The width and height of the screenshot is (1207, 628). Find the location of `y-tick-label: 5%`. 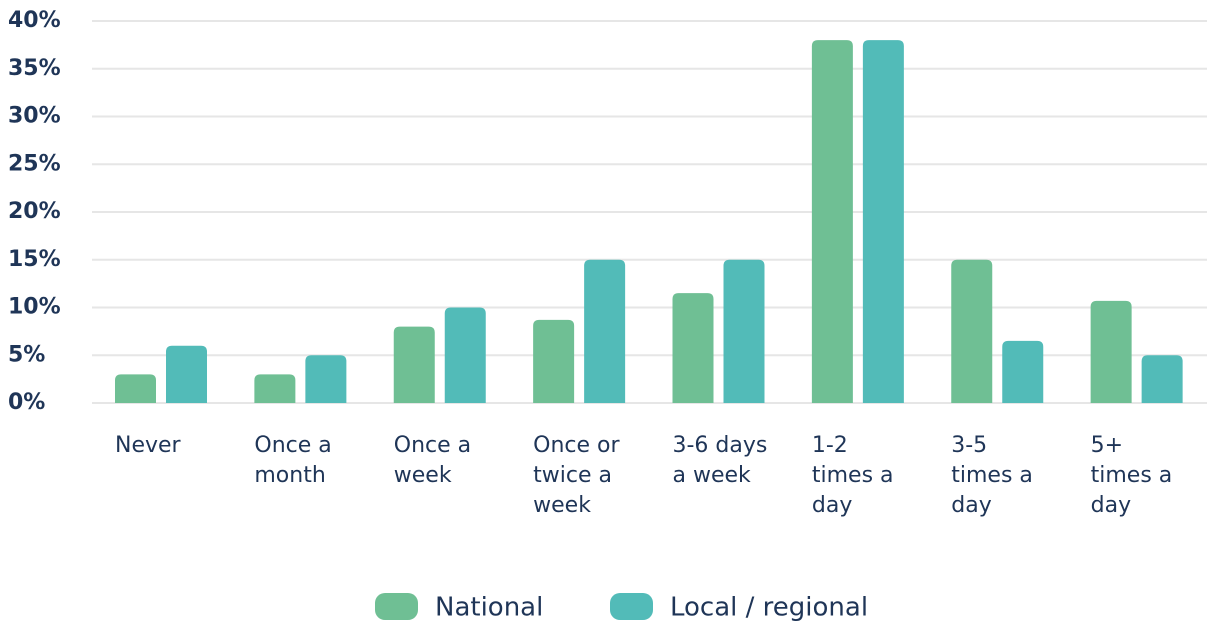

y-tick-label: 5% is located at coordinates (26, 354).